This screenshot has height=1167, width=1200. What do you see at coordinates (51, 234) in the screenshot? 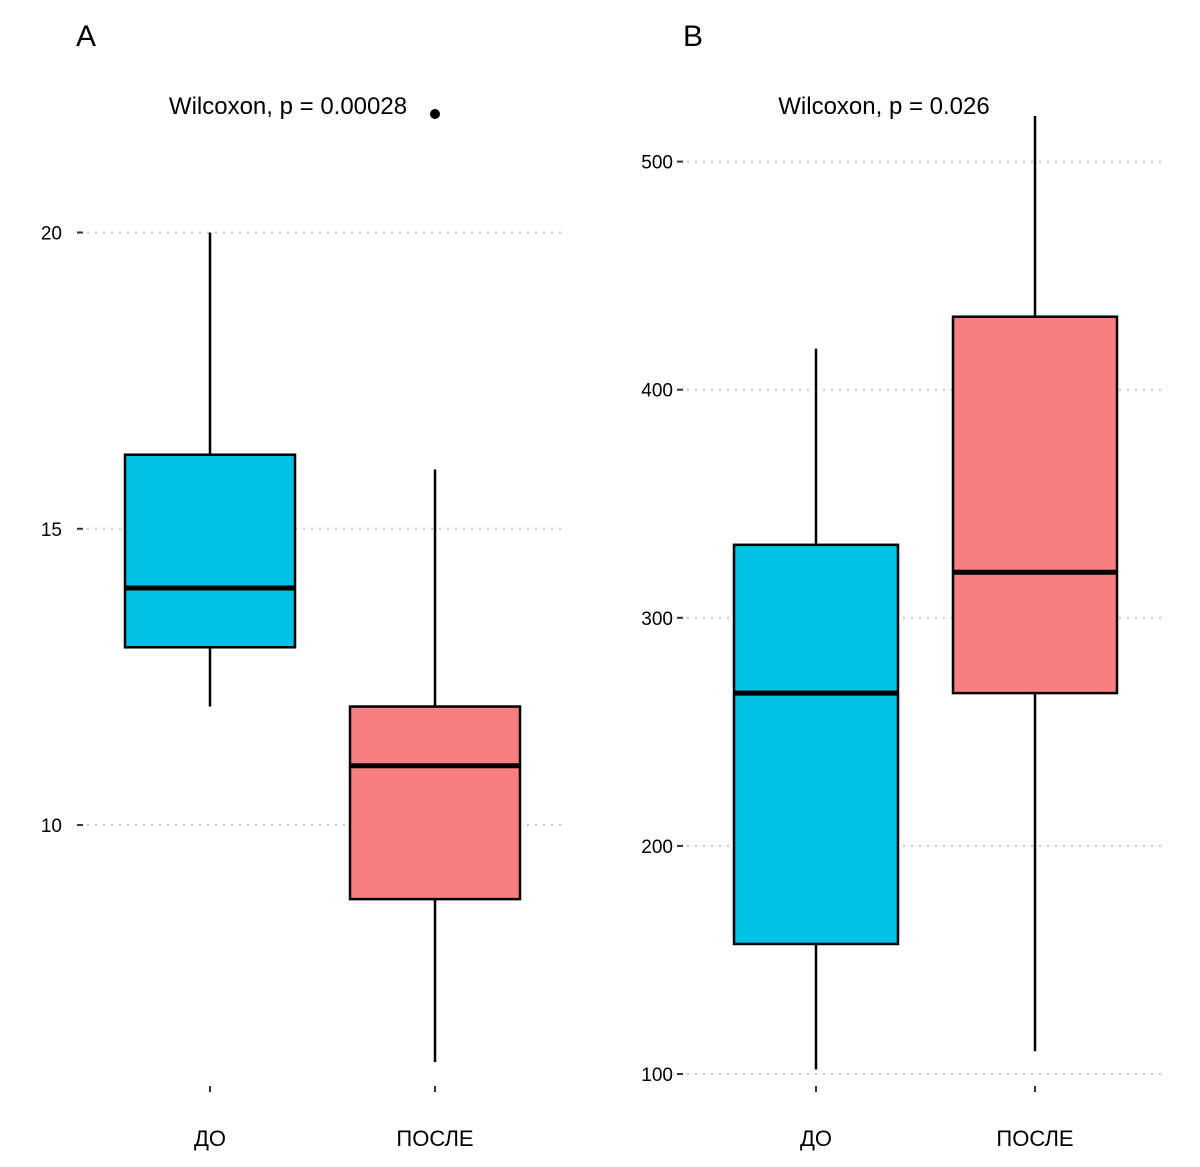
I see `y-tick-label: 20` at bounding box center [51, 234].